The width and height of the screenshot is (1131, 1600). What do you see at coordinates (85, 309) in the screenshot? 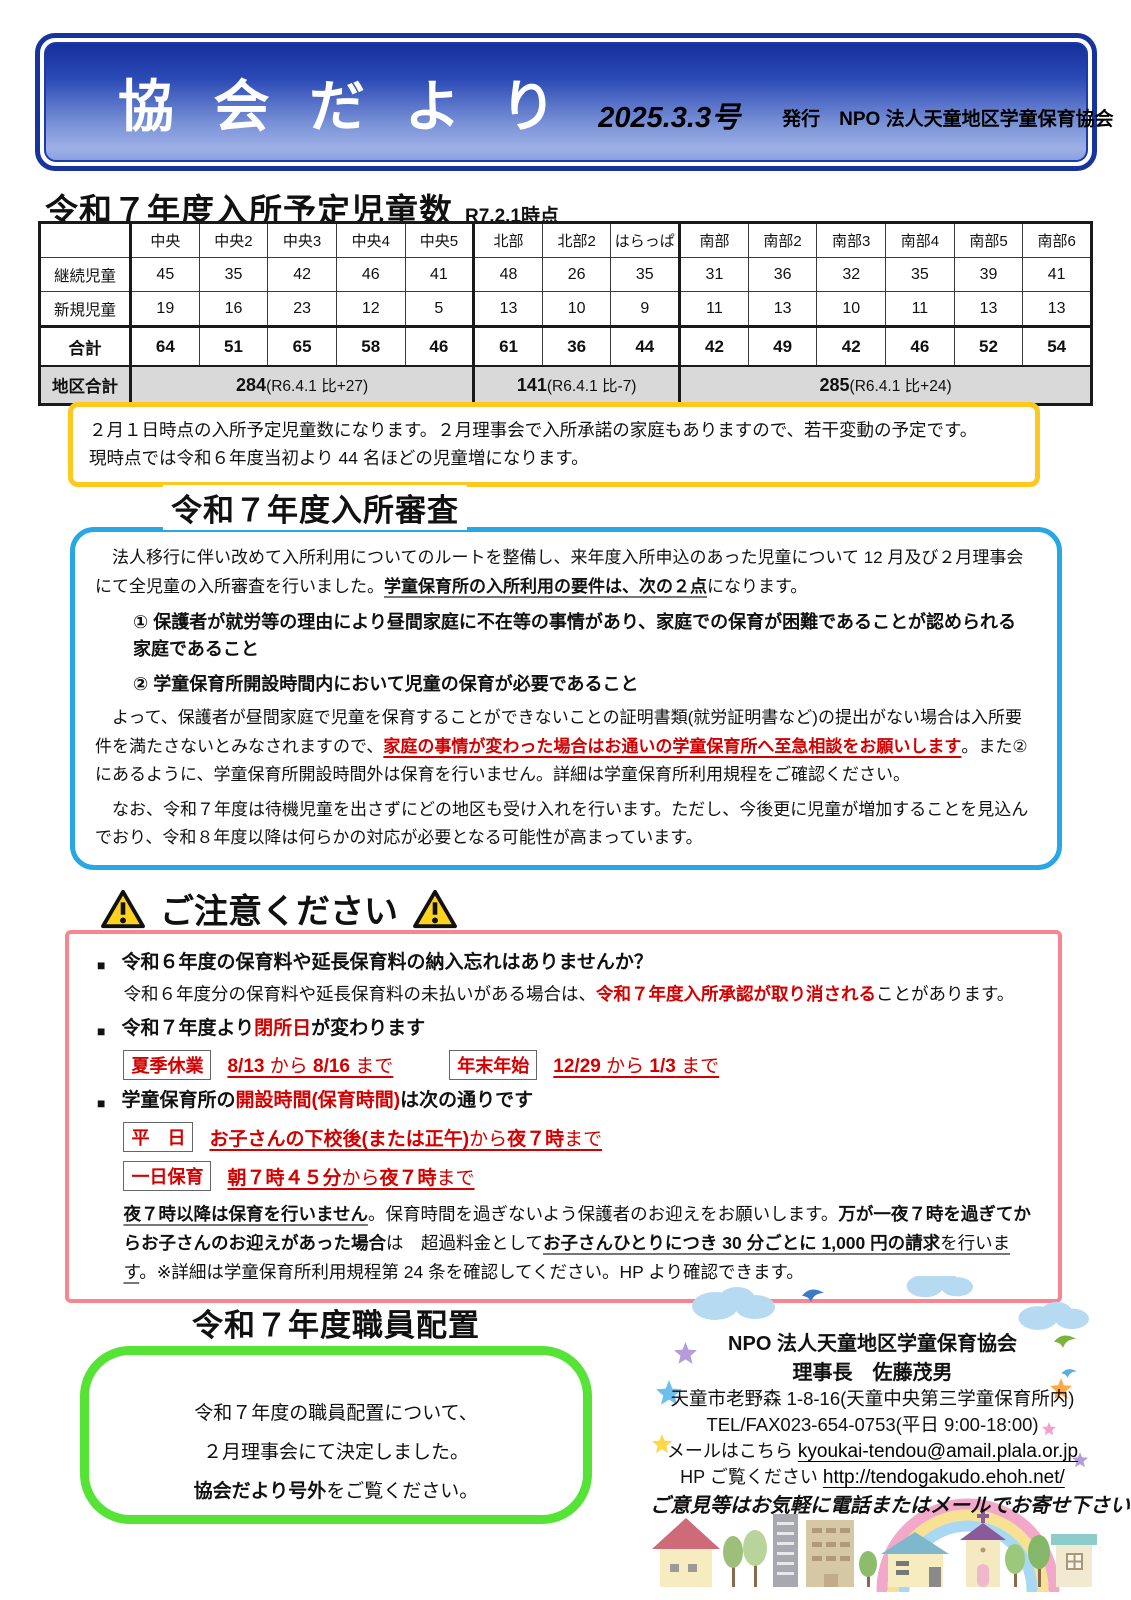
I see `row-label: 新規児童` at bounding box center [85, 309].